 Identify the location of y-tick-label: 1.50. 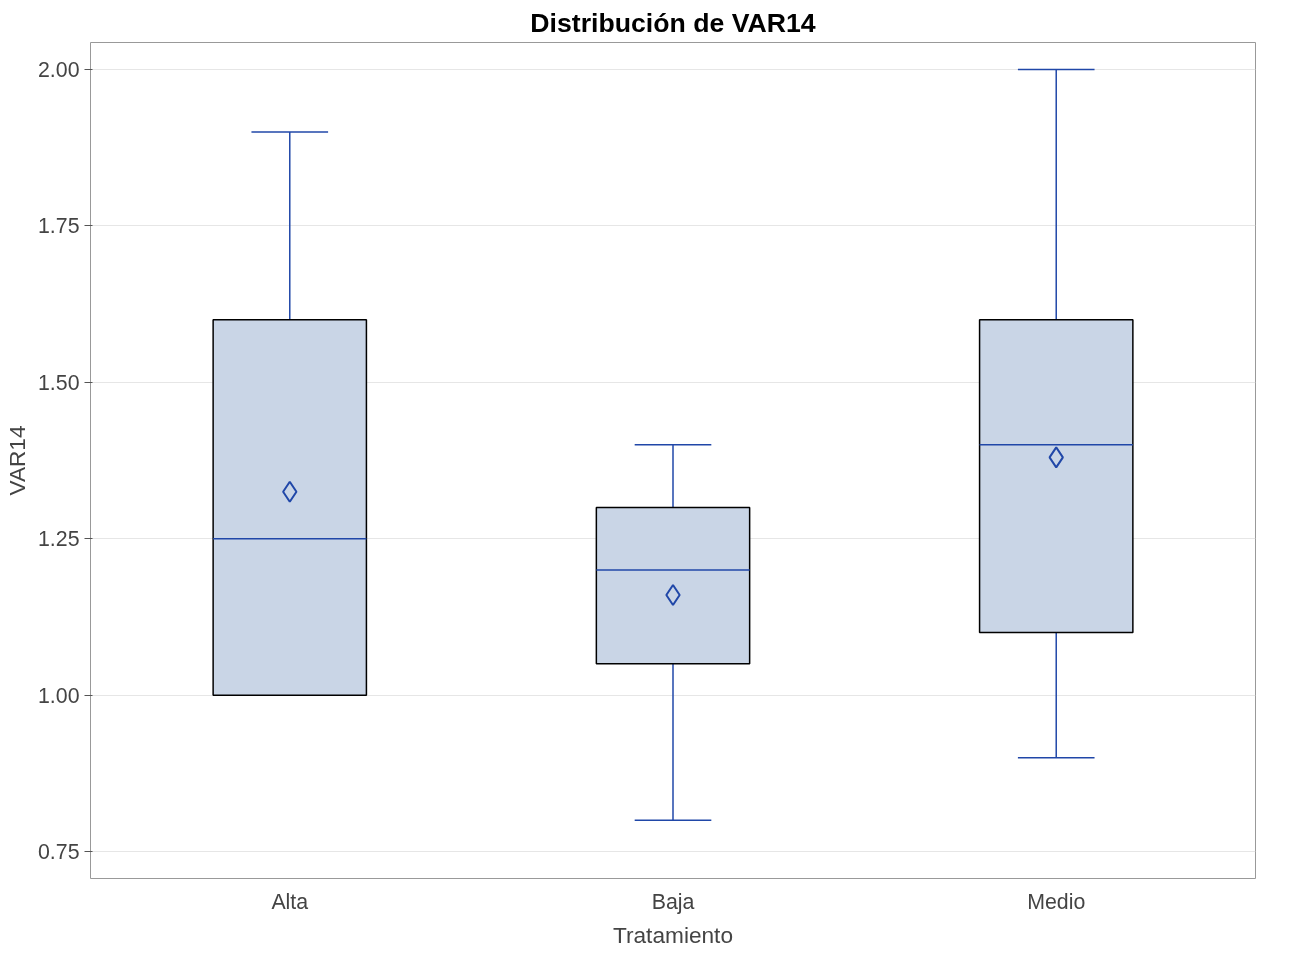
(58, 382).